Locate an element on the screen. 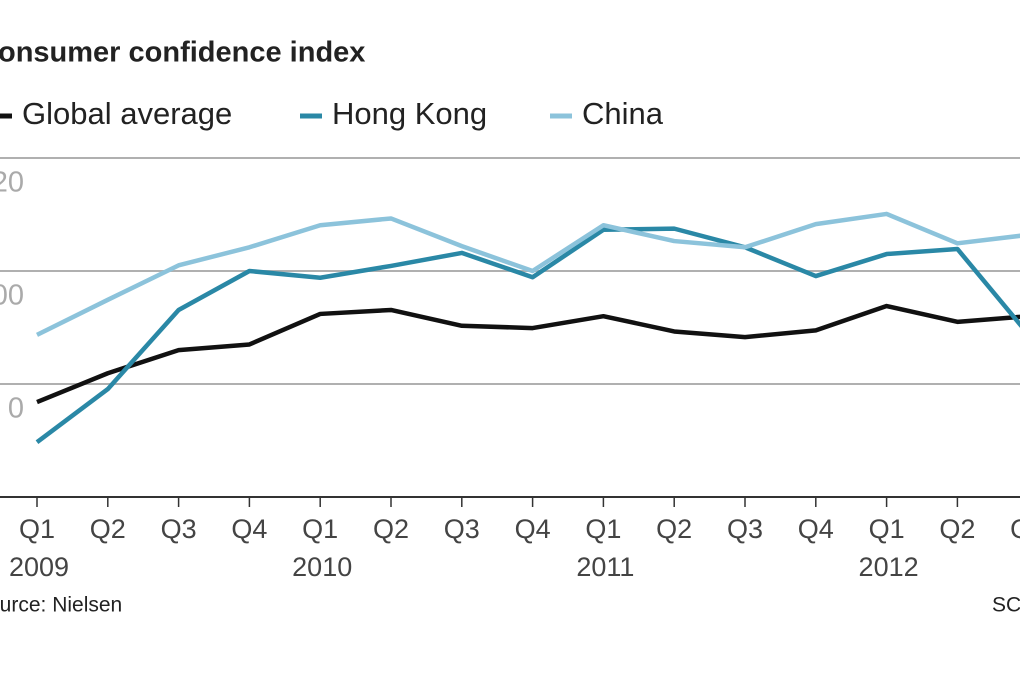  series-line is located at coordinates (528, 354).